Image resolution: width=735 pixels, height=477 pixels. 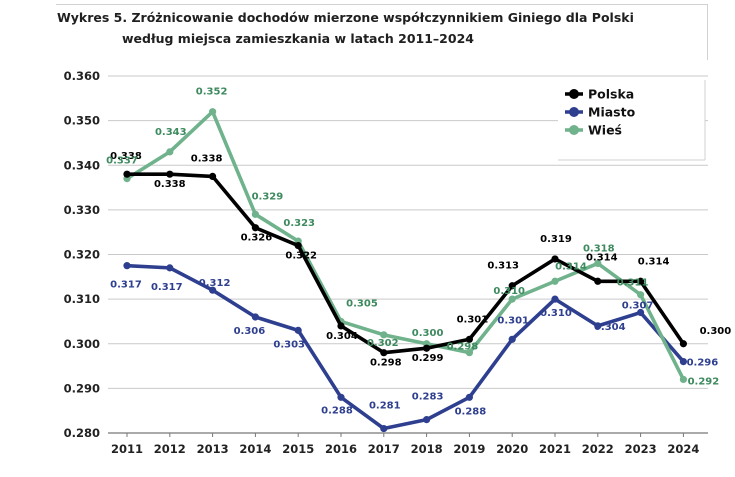 I want to click on x-tick-label: 2013, so click(x=213, y=449).